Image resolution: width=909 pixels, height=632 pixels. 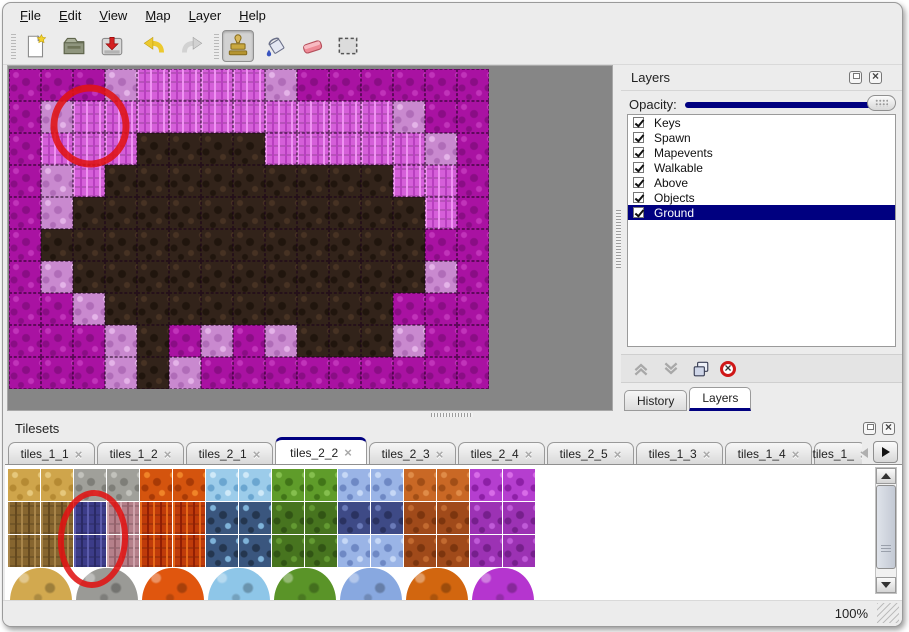 I want to click on tileset-tab-tiles_1_2: tiles_1_2 ×, so click(x=140, y=453).